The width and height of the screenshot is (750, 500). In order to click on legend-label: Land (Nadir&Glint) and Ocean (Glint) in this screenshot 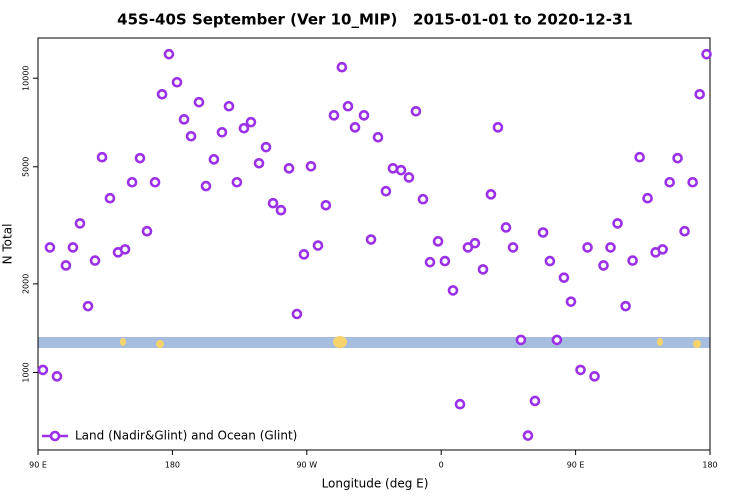, I will do `click(186, 436)`.